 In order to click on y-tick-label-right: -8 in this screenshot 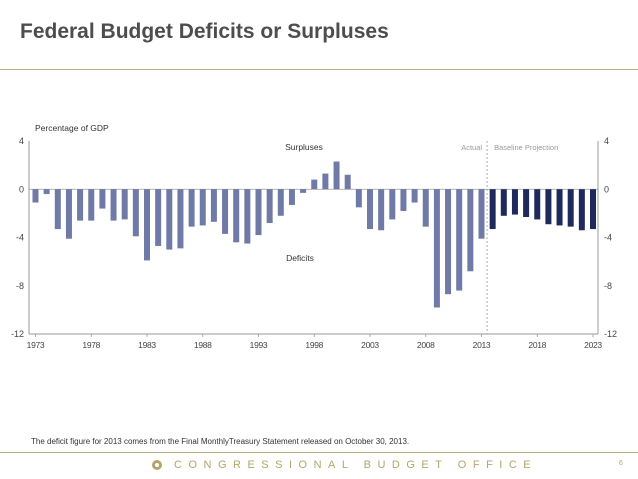, I will do `click(608, 286)`.